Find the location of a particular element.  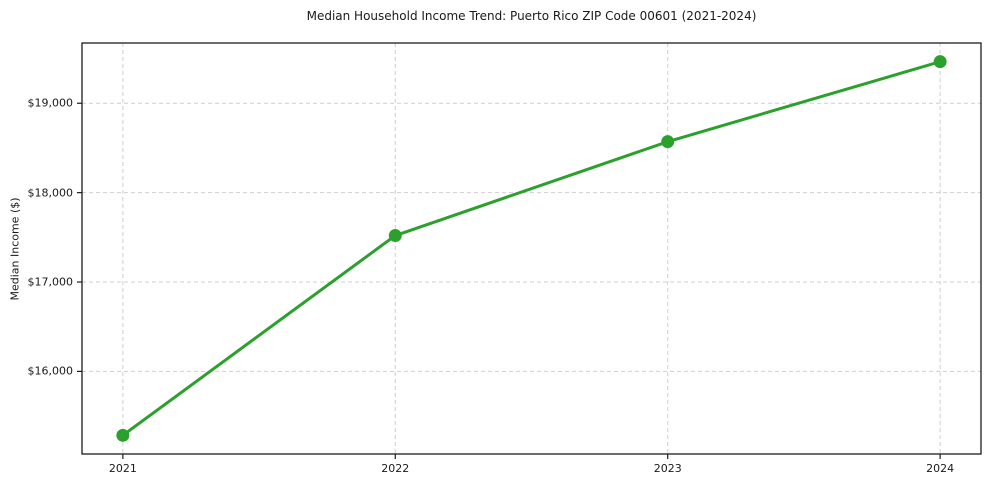

x-tick-label-2021: 2021 is located at coordinates (122, 468).